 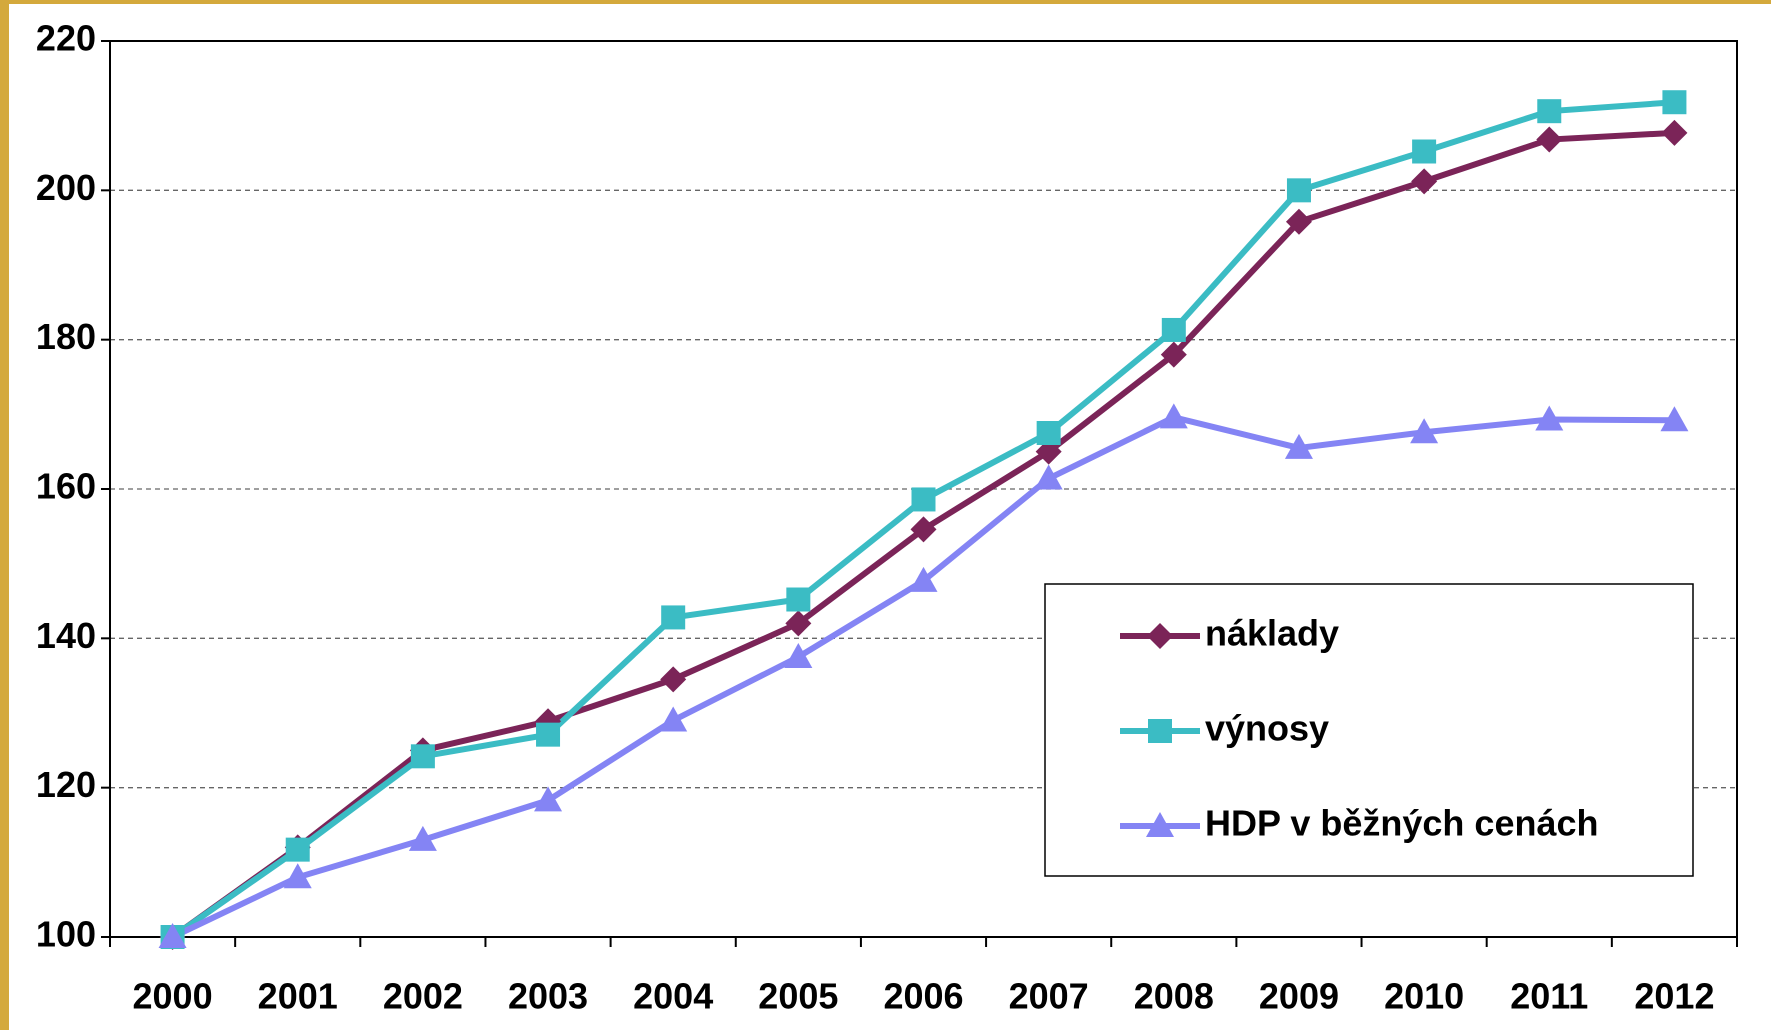 I want to click on x-tick-label: 2002, so click(x=423, y=996).